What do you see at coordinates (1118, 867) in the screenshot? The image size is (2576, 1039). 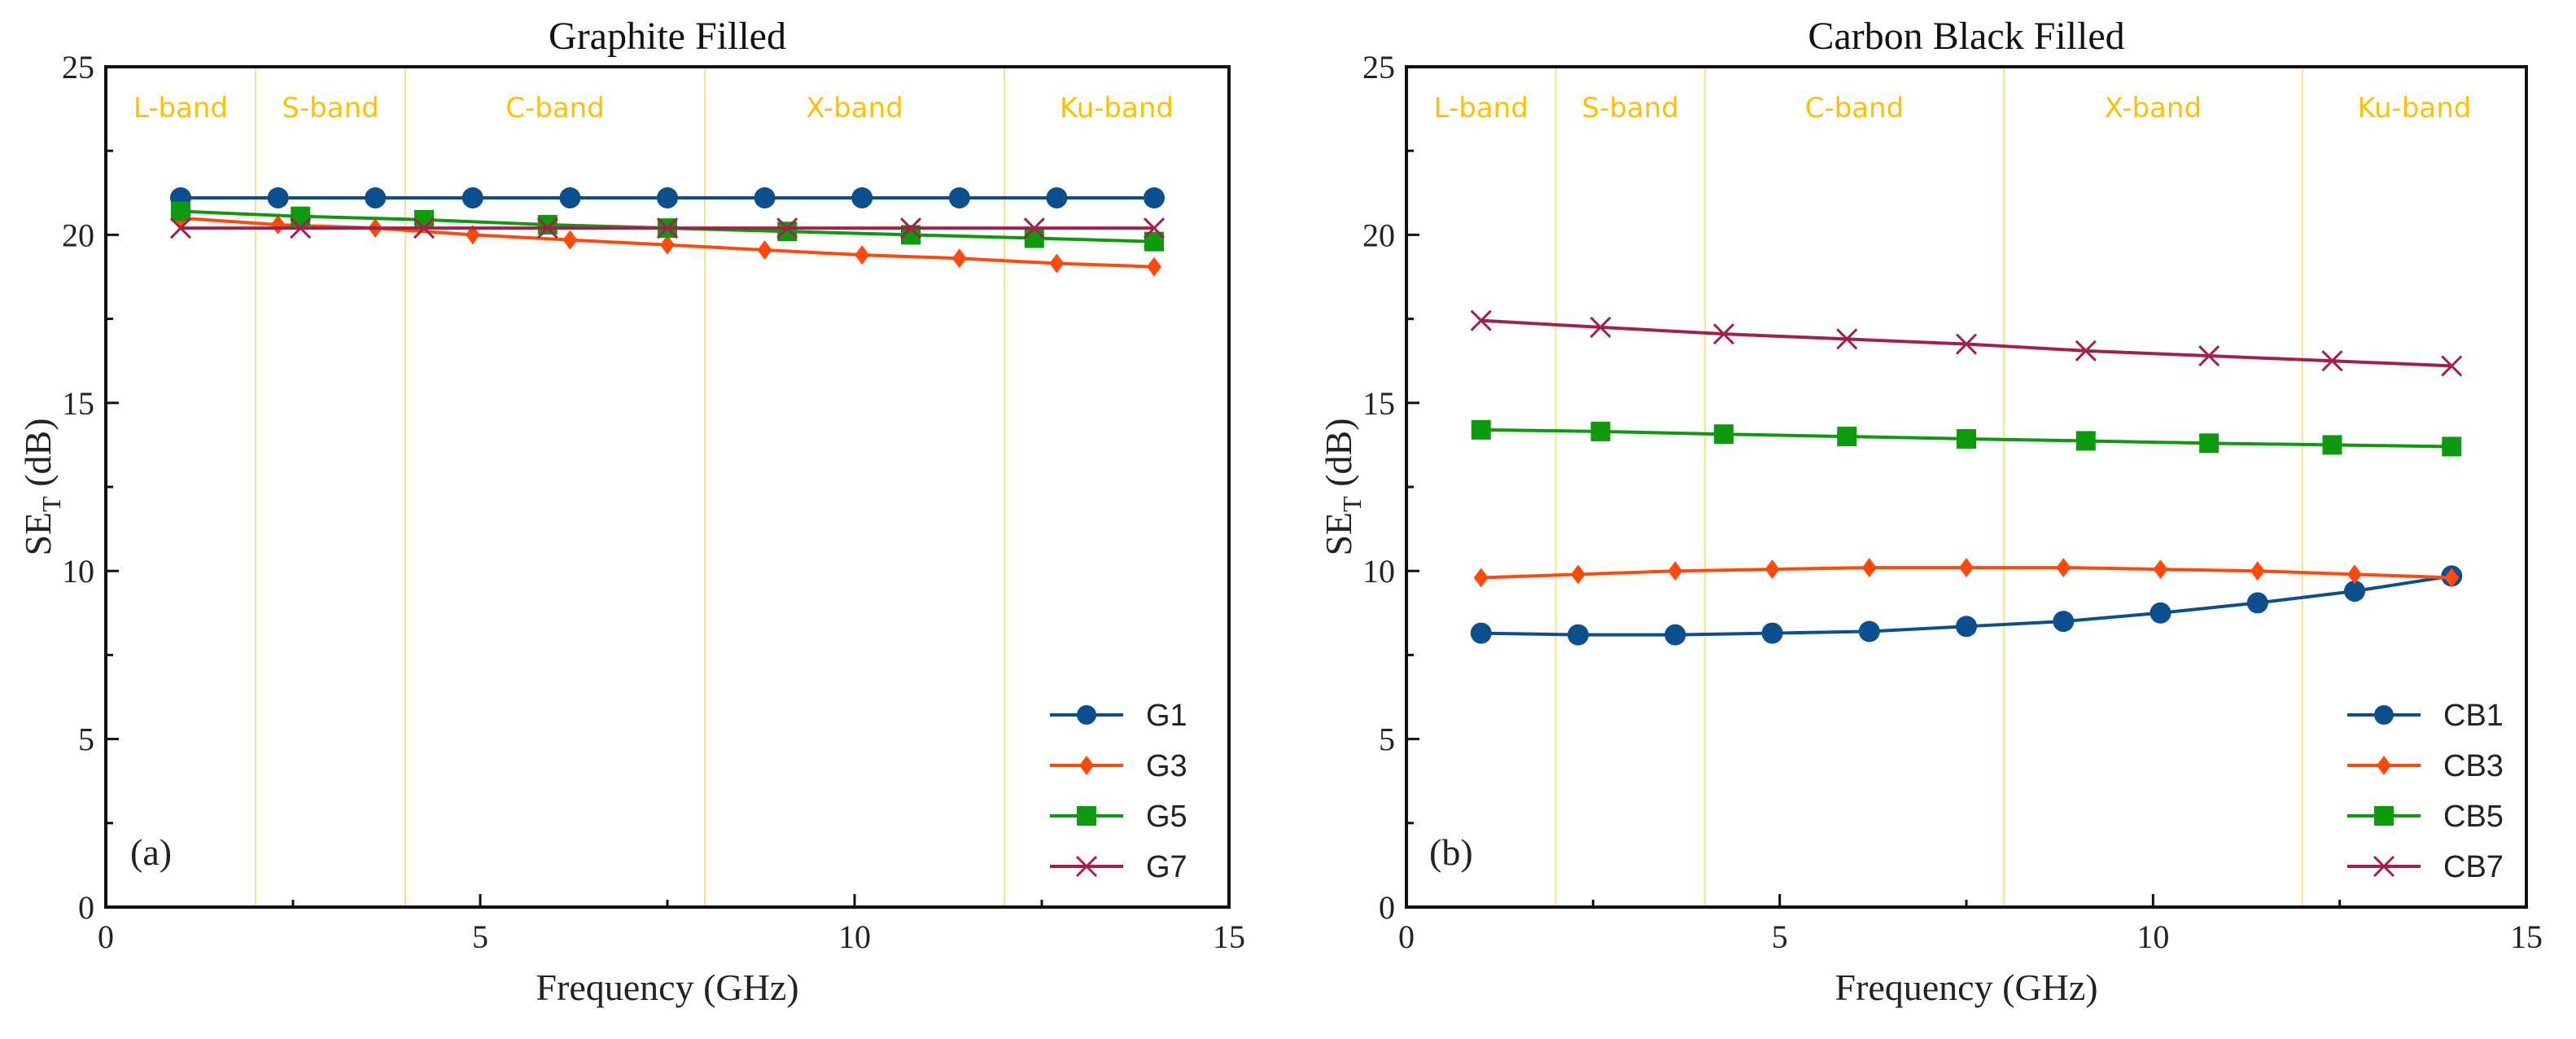 I see `legend-item: G7` at bounding box center [1118, 867].